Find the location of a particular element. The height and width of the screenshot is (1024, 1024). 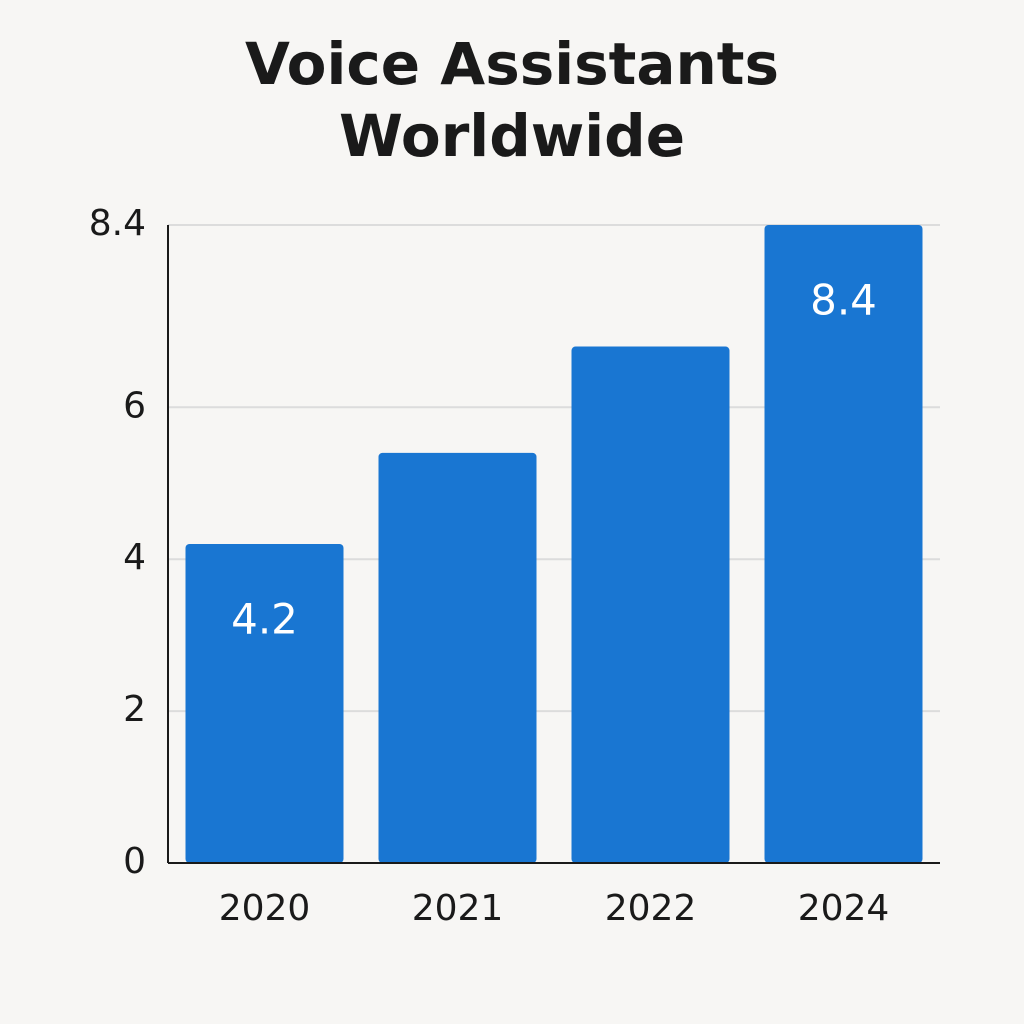

value-label: 4.2 is located at coordinates (264, 619).